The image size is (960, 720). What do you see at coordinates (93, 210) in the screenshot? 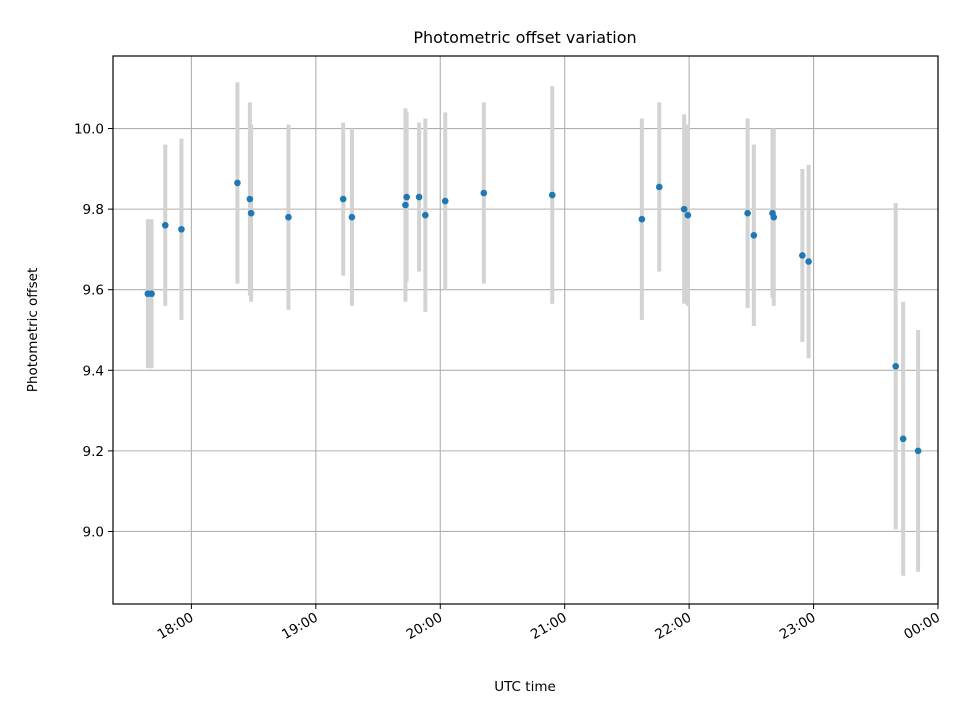
I see `y-tick-label: 9.8` at bounding box center [93, 210].